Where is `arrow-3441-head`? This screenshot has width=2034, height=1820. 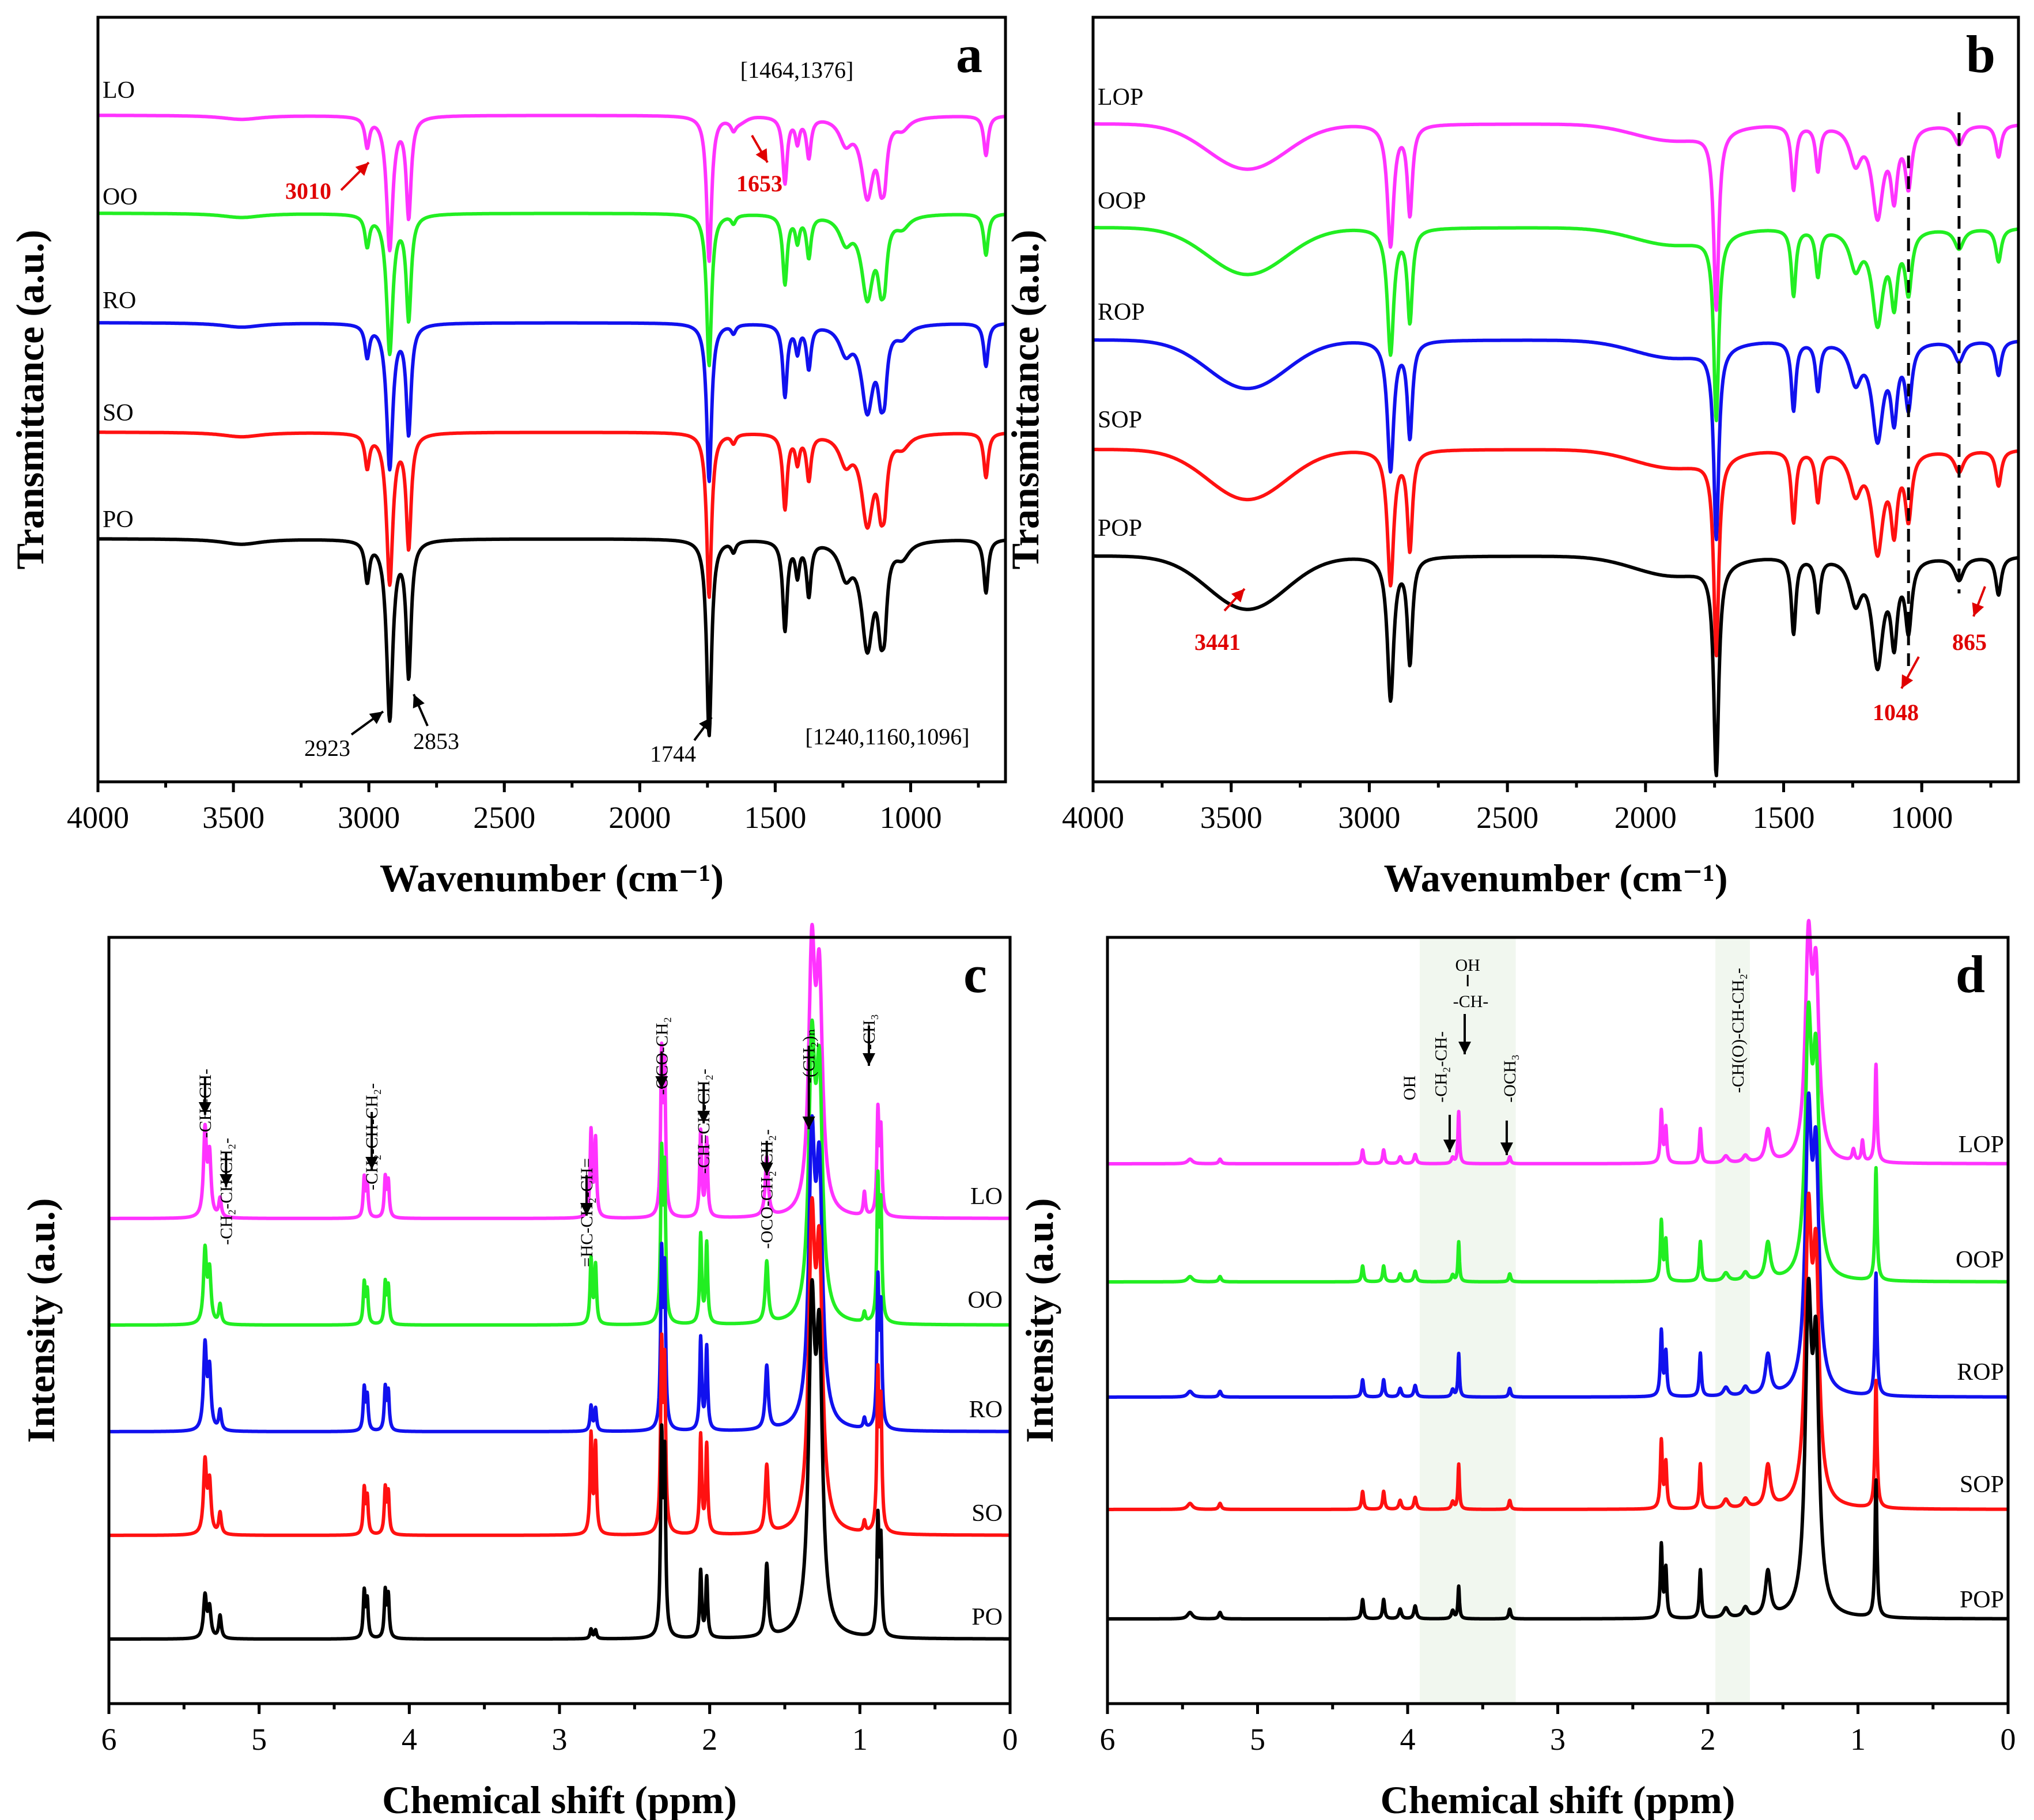 arrow-3441-head is located at coordinates (1238, 596).